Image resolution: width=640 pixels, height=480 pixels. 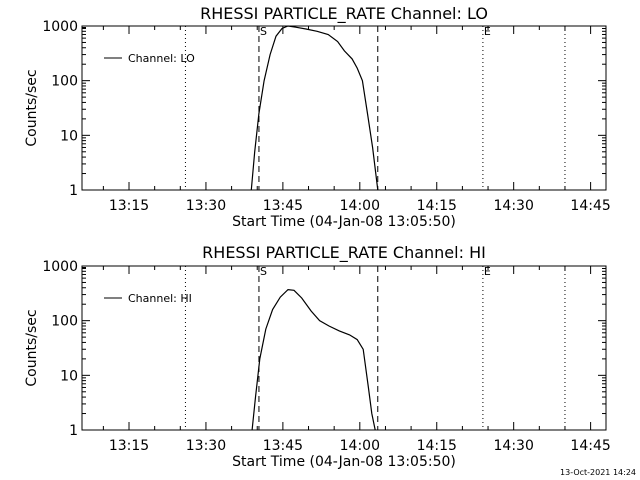 I want to click on legend-entry: Channel: HI, so click(x=160, y=298).